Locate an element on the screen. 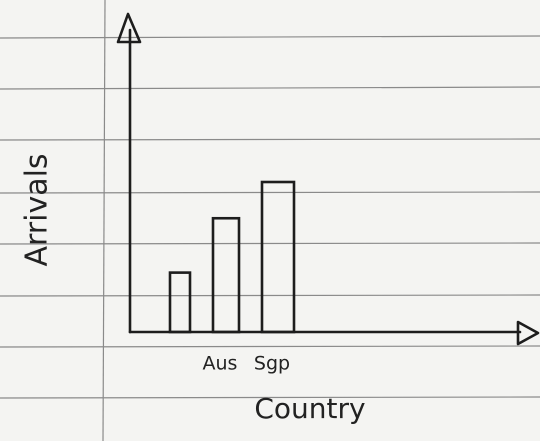 This screenshot has height=441, width=540. x-tick-label: Sgp is located at coordinates (272, 364).